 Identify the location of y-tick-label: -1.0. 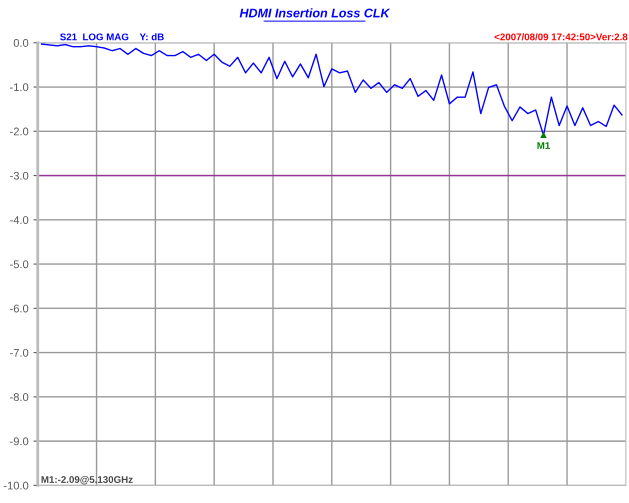
(19, 87).